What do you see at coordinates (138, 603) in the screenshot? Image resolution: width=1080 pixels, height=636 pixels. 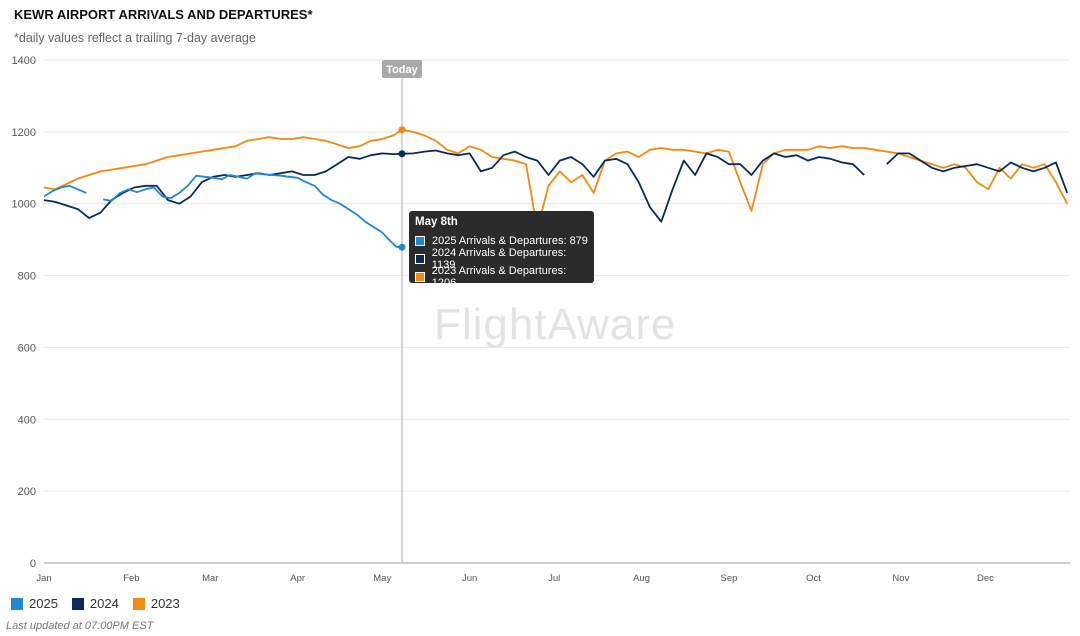 I see `legend-swatch-2023` at bounding box center [138, 603].